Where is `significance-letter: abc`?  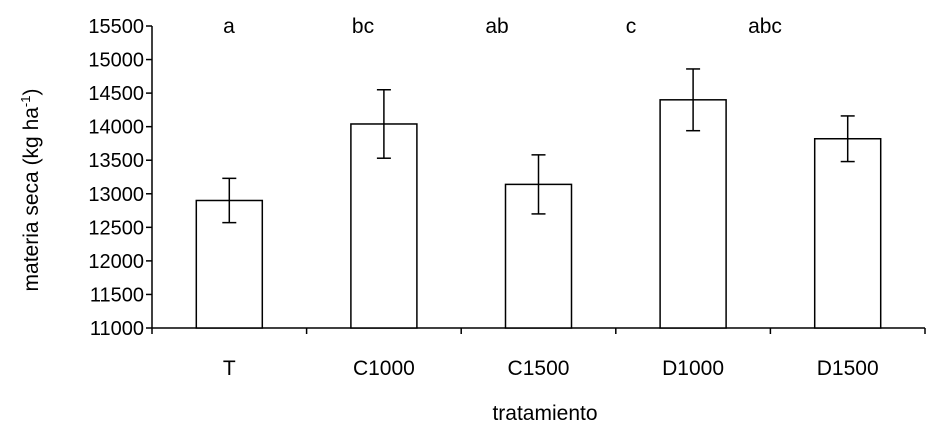 significance-letter: abc is located at coordinates (765, 26).